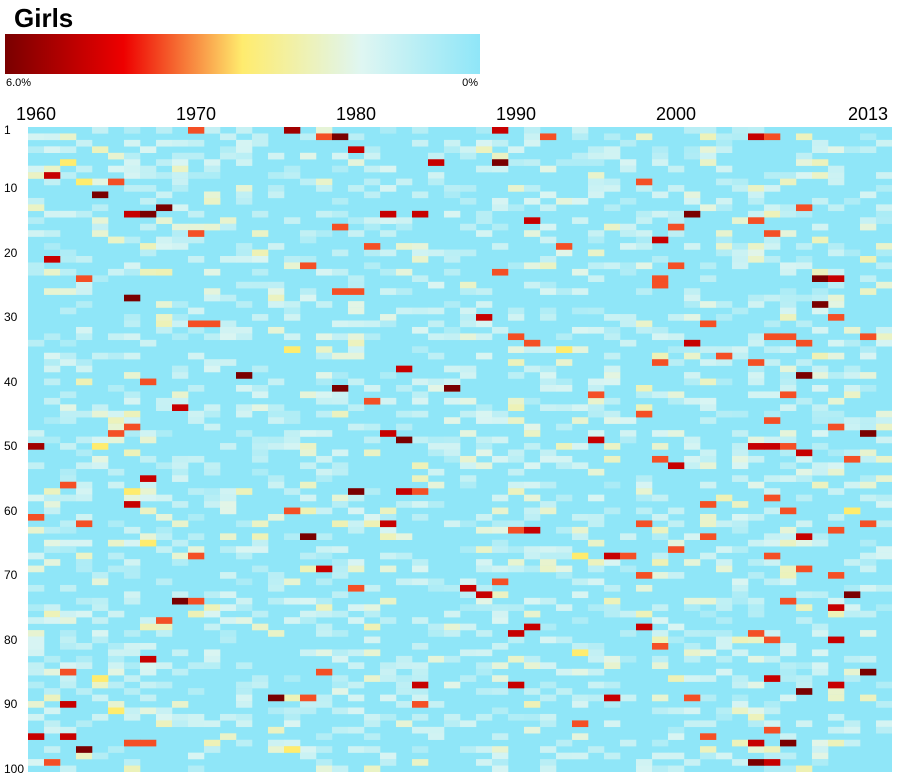 This screenshot has width=900, height=780. What do you see at coordinates (356, 114) in the screenshot?
I see `x-tick-label: 1980` at bounding box center [356, 114].